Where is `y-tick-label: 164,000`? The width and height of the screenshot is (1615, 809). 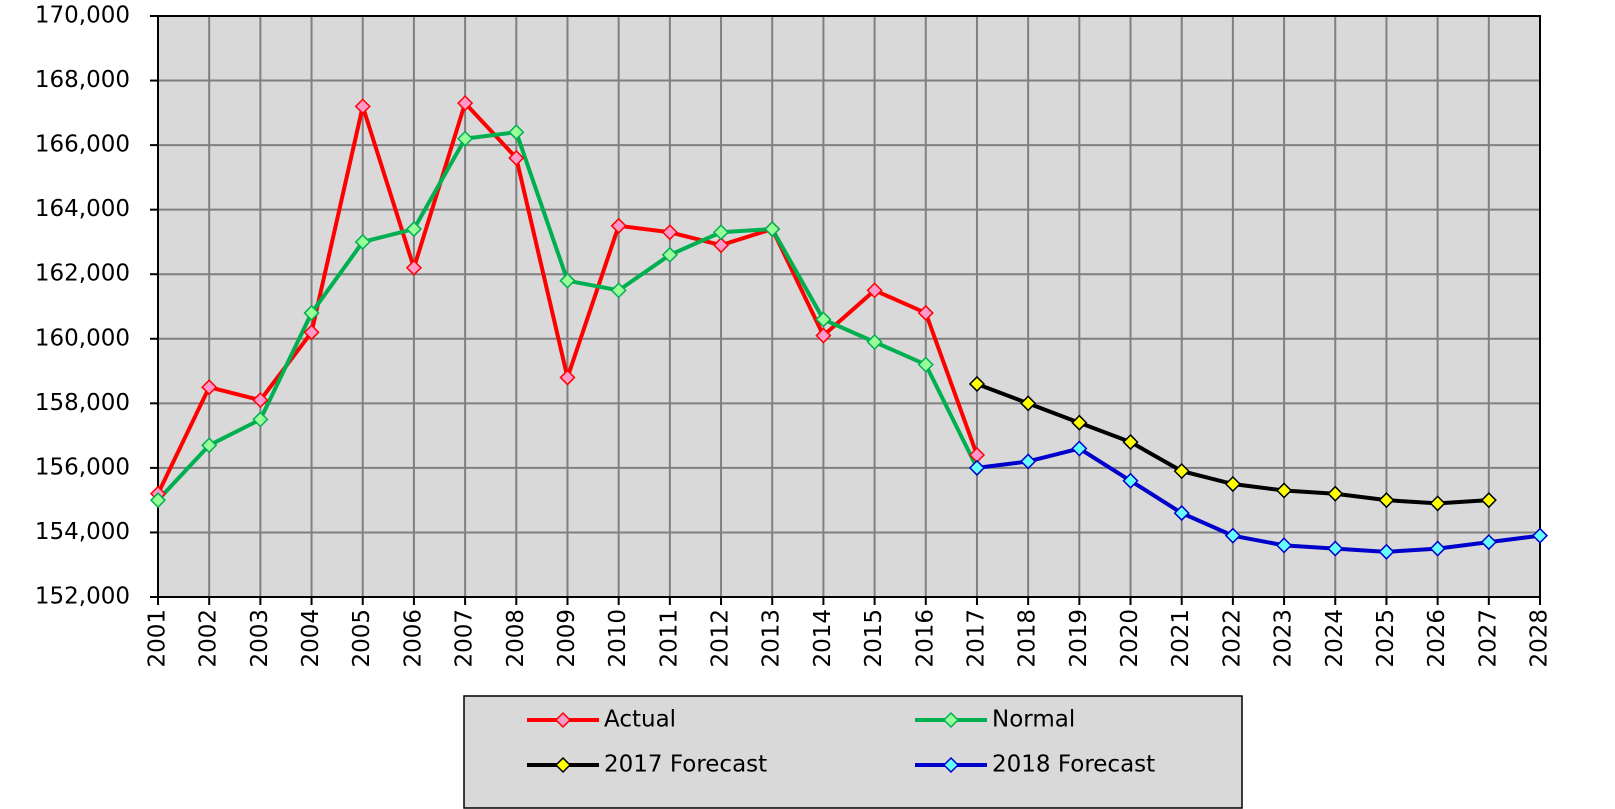 y-tick-label: 164,000 is located at coordinates (82, 209).